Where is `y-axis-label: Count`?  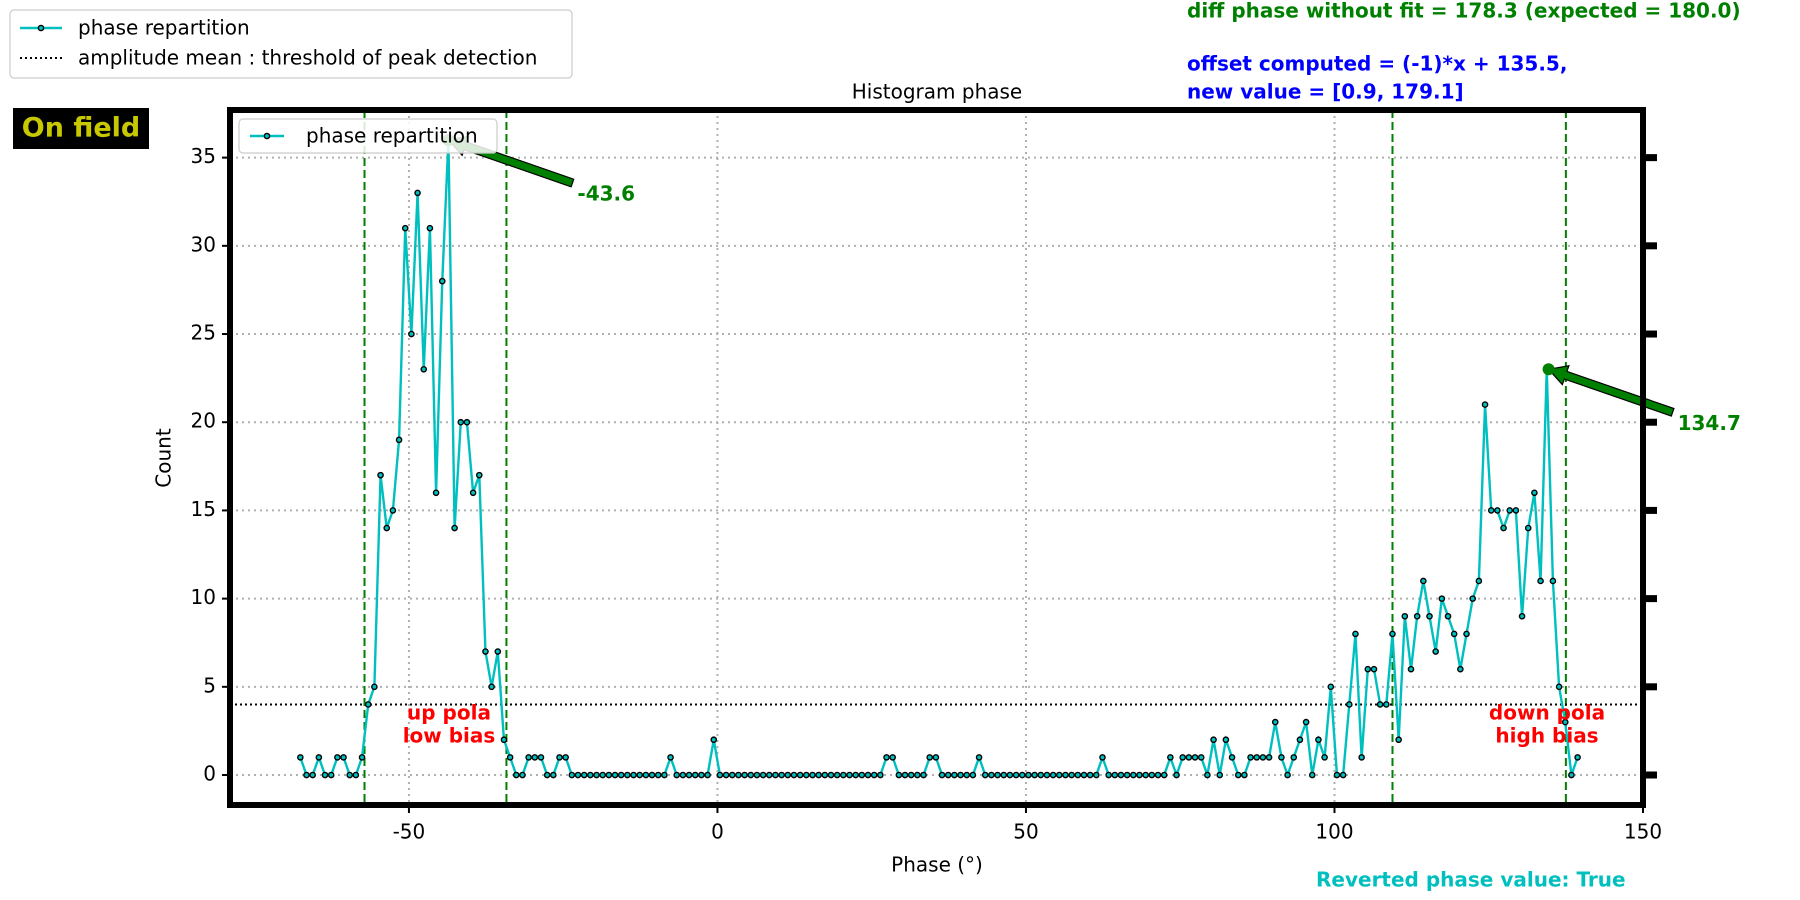
y-axis-label: Count is located at coordinates (164, 458).